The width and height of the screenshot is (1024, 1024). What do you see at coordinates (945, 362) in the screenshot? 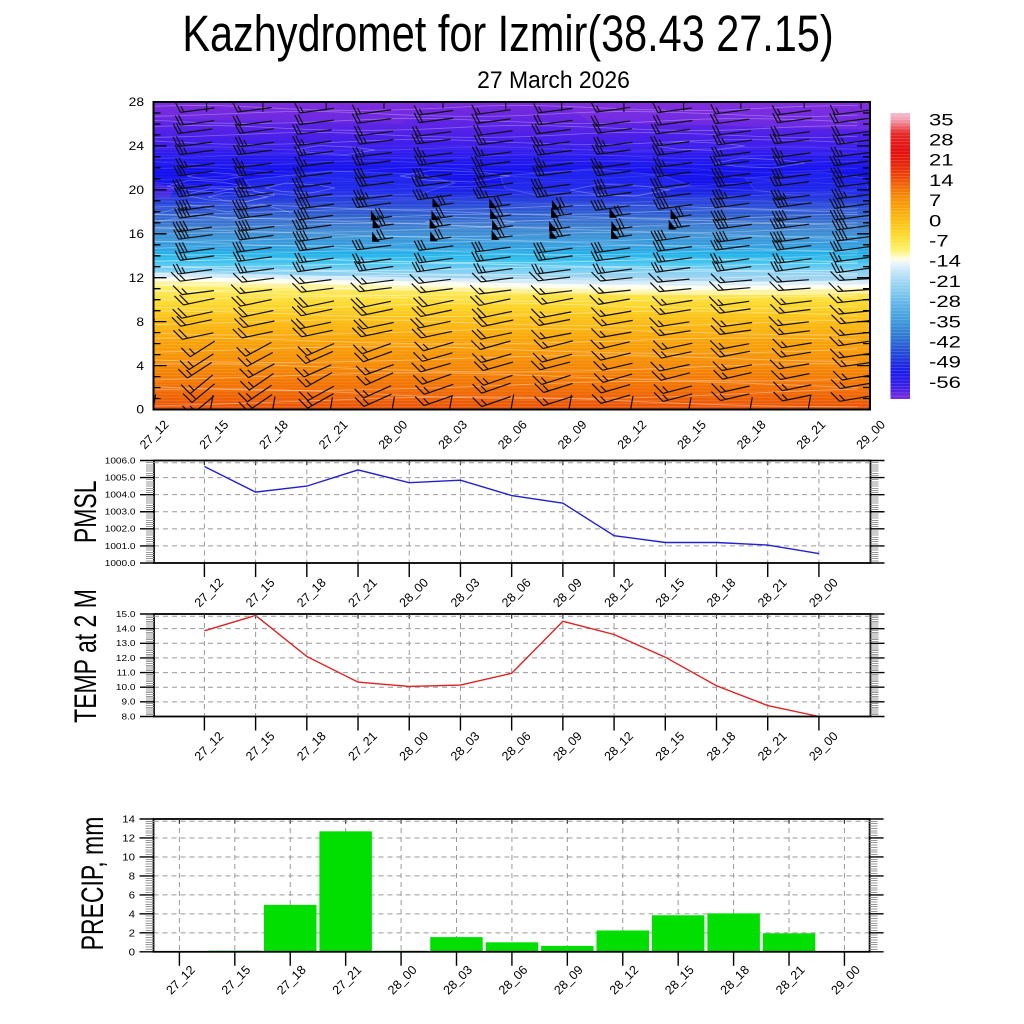
I see `svg-text: -49` at bounding box center [945, 362].